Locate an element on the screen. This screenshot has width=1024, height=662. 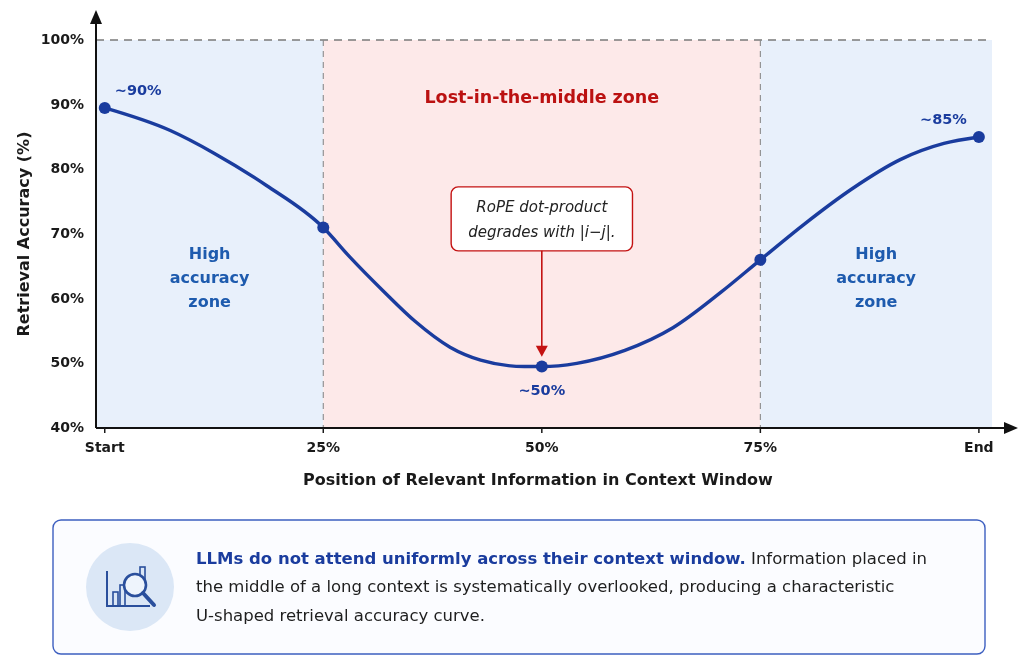
y-axis-title: Retrieval Accuracy (%) is located at coordinates (23, 234).